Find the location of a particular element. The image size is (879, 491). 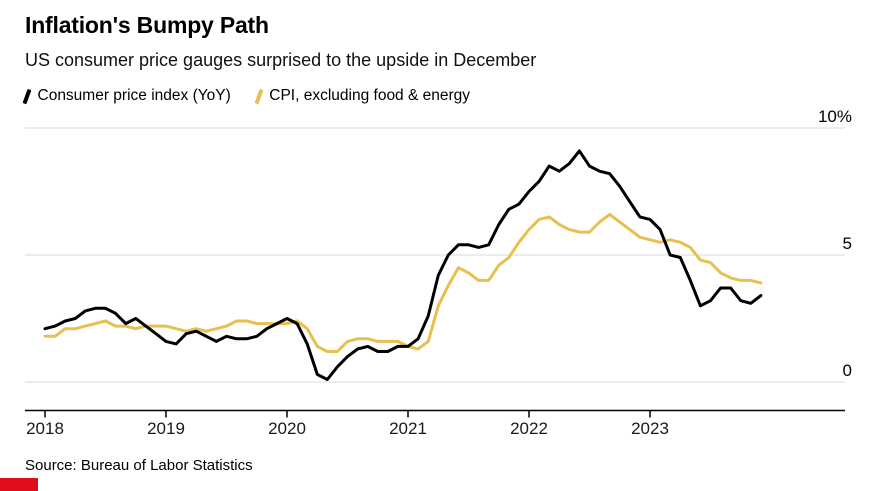

y-axis-tick-5: 5 is located at coordinates (847, 243).